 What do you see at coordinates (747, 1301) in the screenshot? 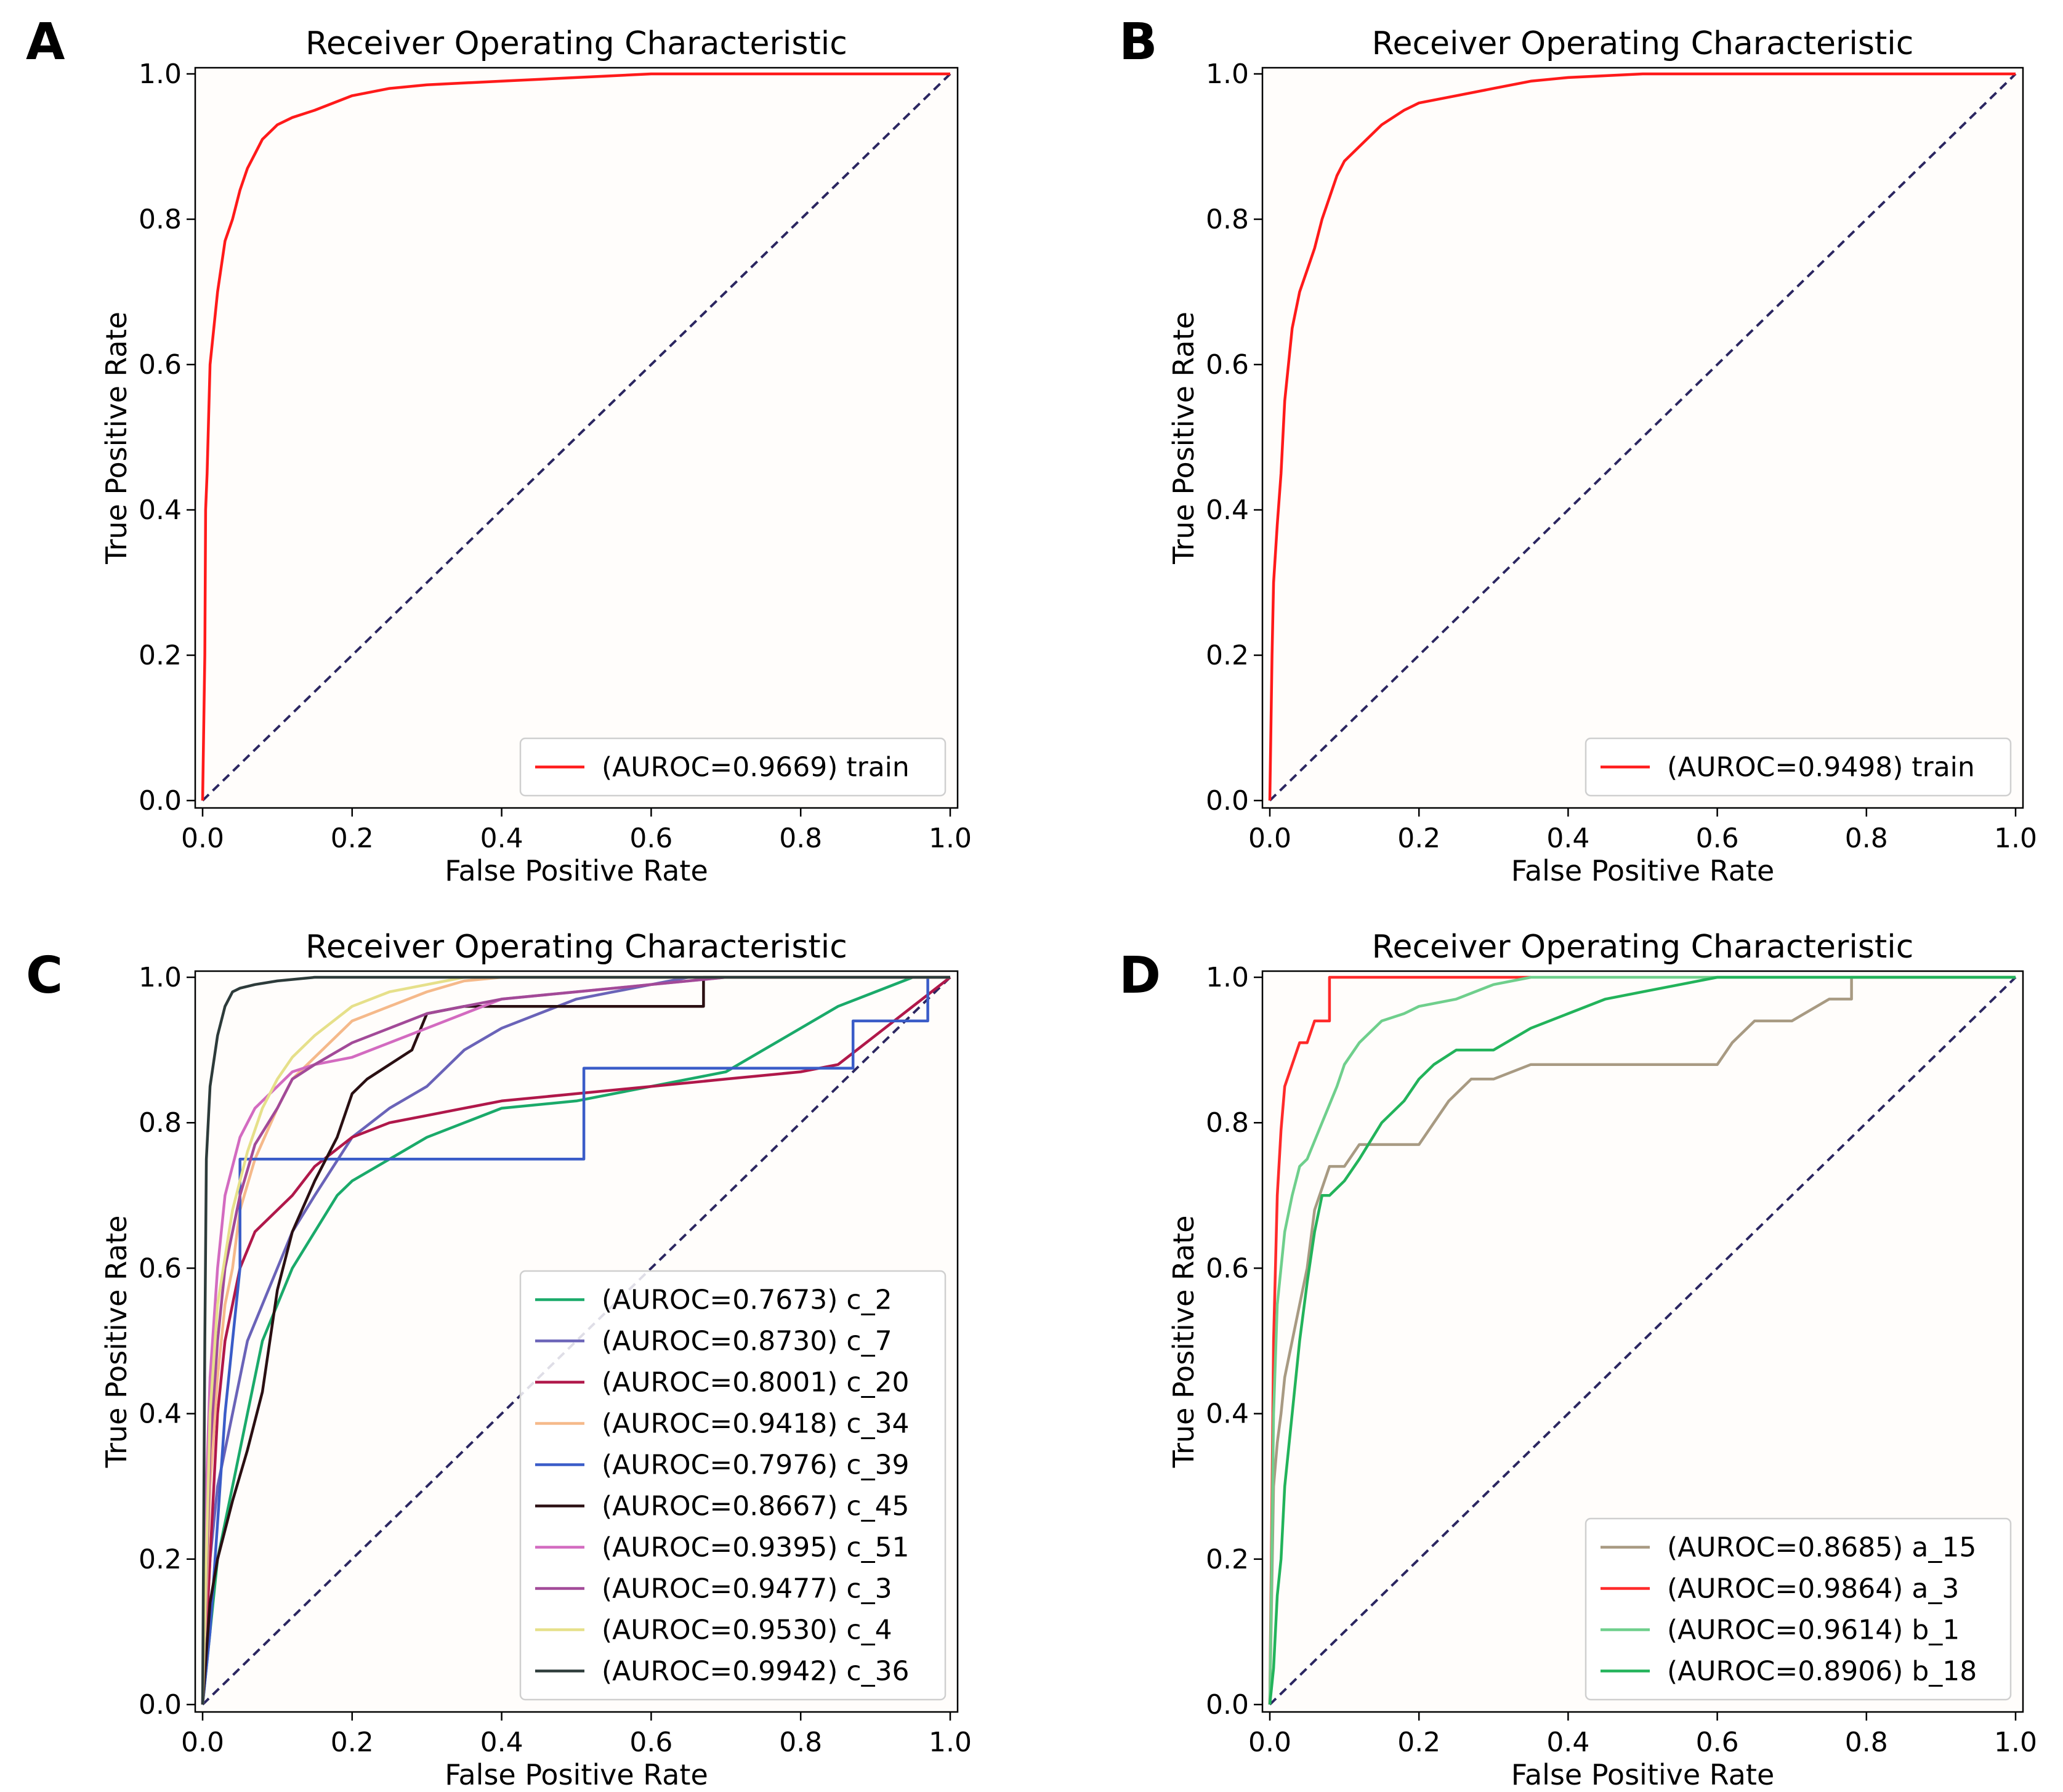
I see `legend-label: (AUROC=0.7673) c_2` at bounding box center [747, 1301].